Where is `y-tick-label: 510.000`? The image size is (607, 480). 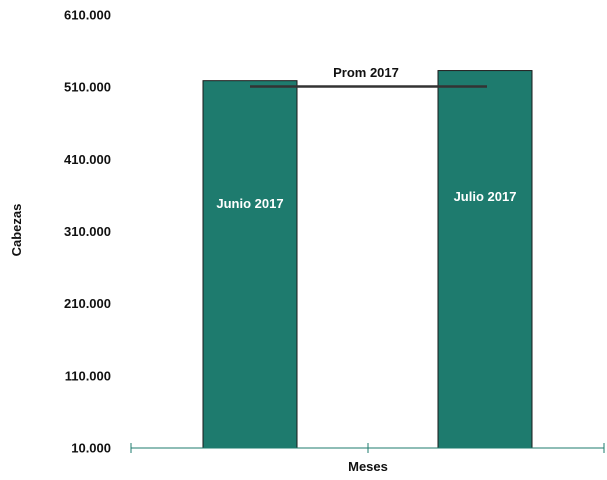
y-tick-label: 510.000 is located at coordinates (87, 87).